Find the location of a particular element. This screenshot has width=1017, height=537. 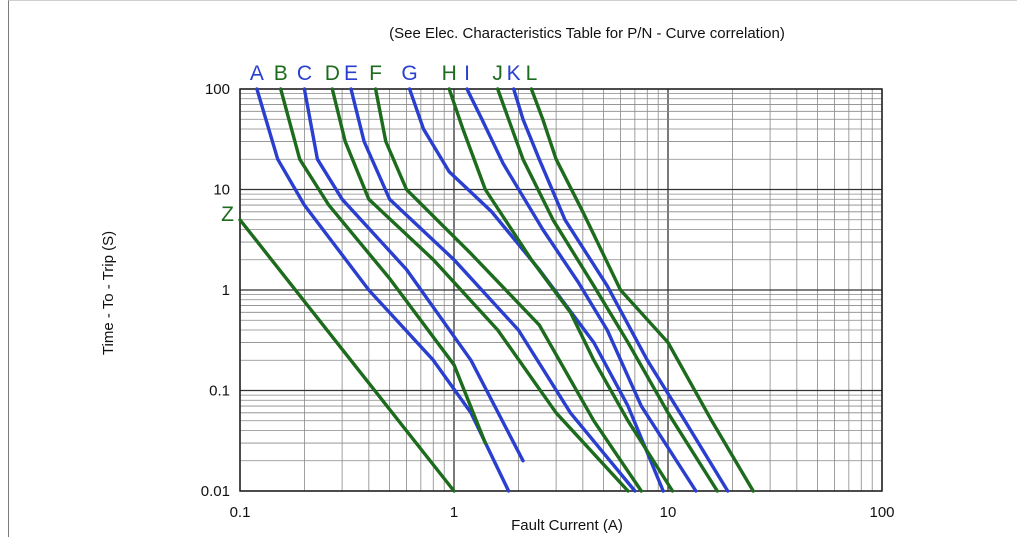

y-tick-label: 1 is located at coordinates (226, 290).